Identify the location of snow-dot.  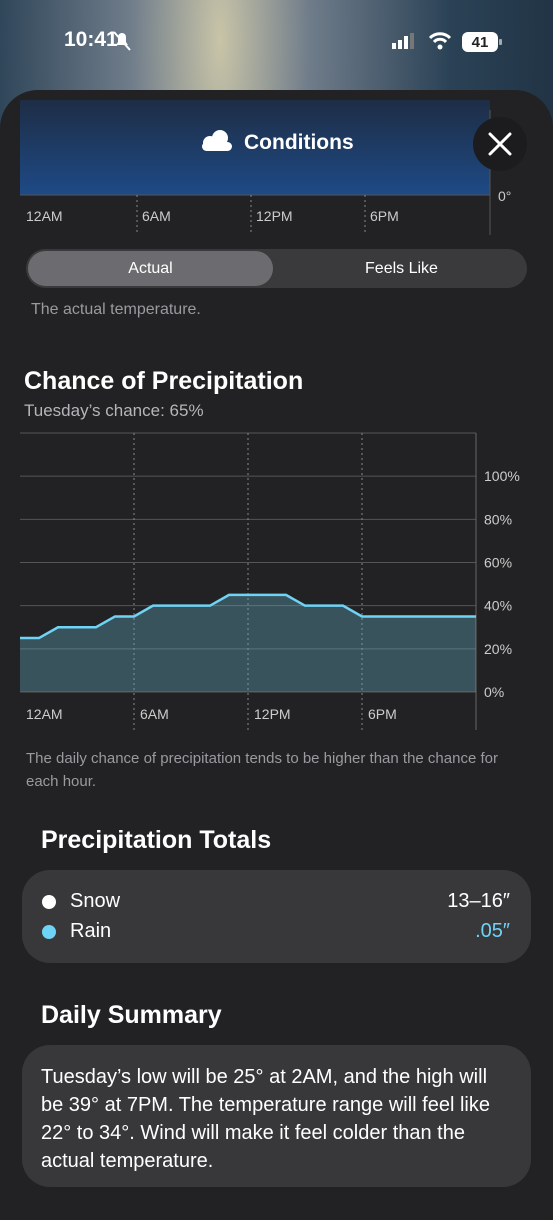
(49, 902).